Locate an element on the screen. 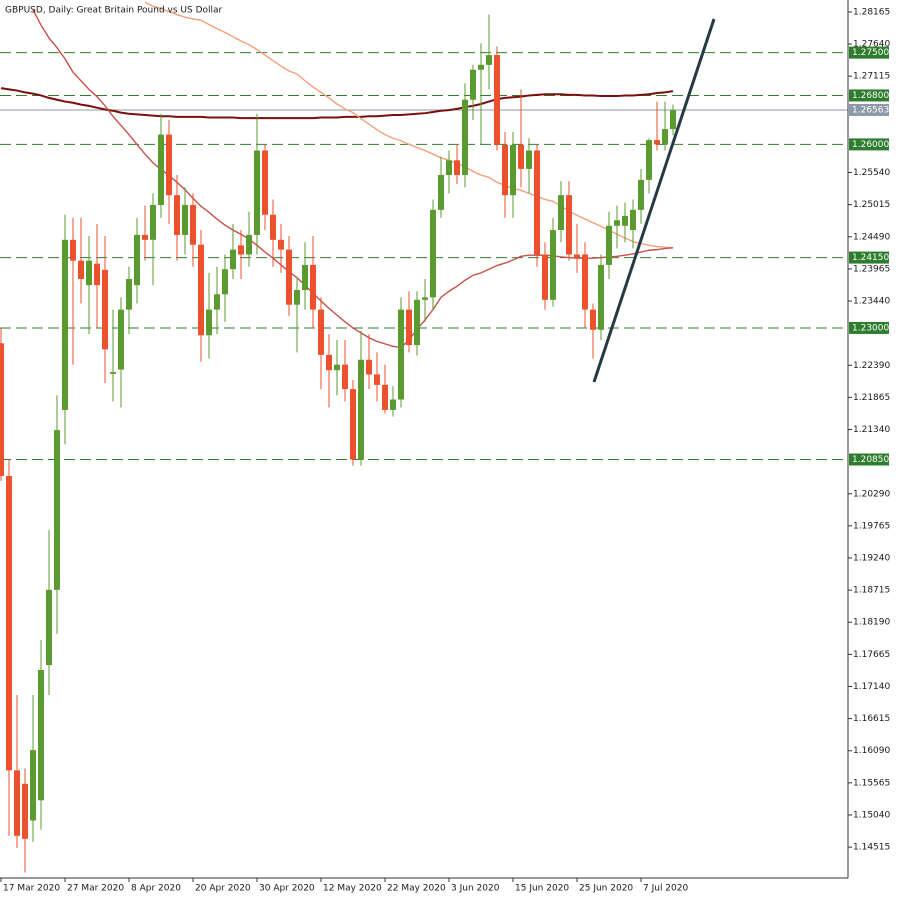 This screenshot has height=900, width=900. x-tick-label: 17 Mar 2020 is located at coordinates (31, 889).